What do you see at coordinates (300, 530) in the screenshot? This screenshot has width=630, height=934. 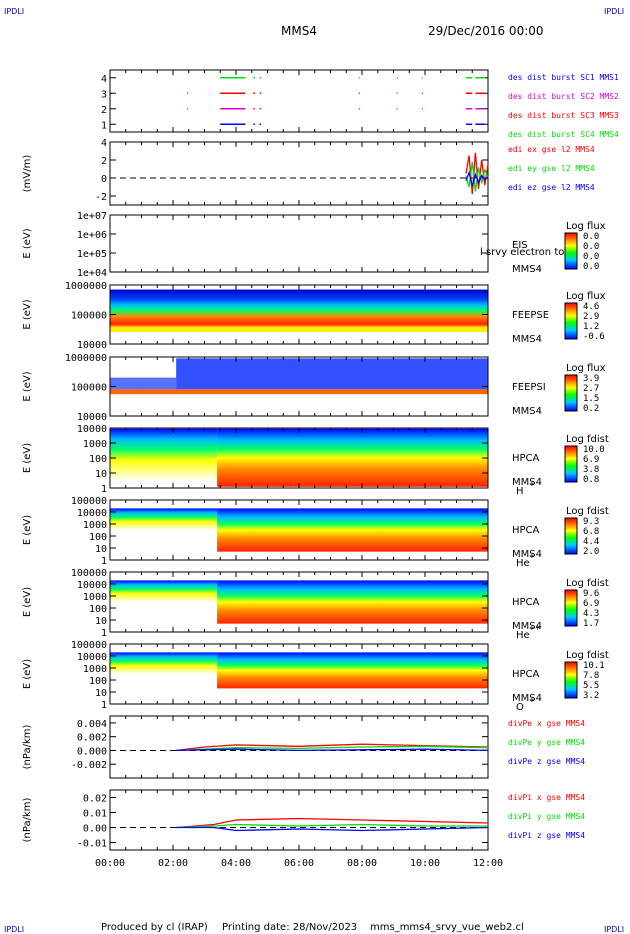 I see `panel-hpca_he: E (eV)` at bounding box center [300, 530].